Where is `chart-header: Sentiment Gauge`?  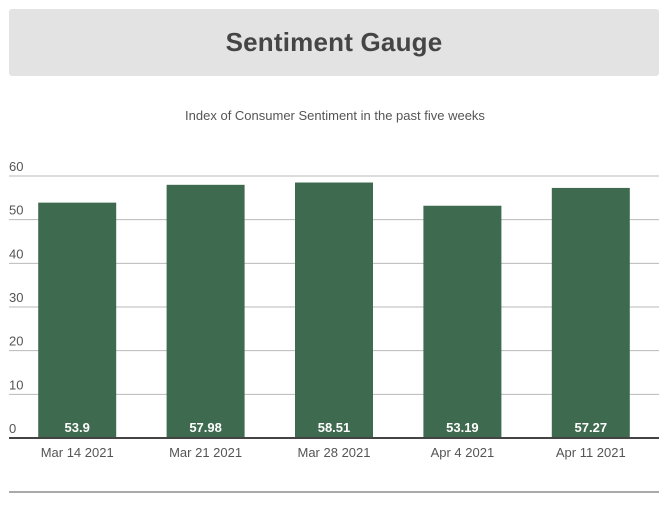 chart-header: Sentiment Gauge is located at coordinates (334, 42).